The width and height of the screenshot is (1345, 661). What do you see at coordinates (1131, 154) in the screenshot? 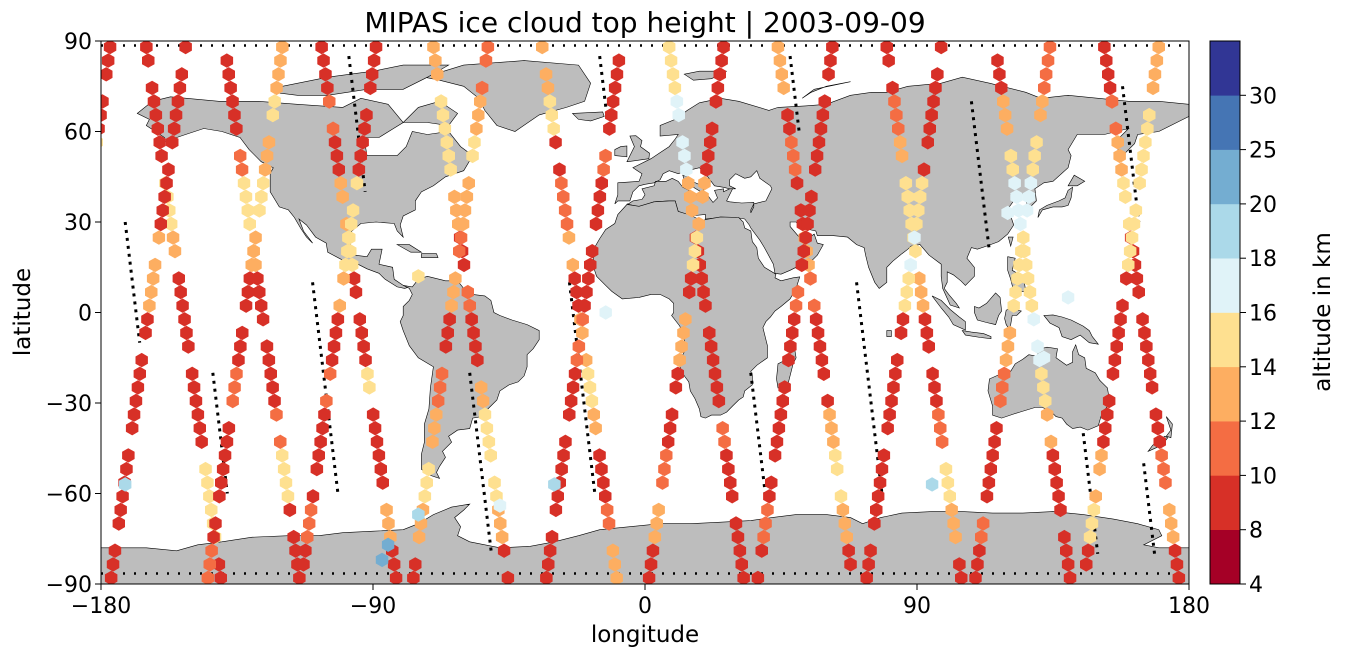
I see `missing-track-line` at bounding box center [1131, 154].